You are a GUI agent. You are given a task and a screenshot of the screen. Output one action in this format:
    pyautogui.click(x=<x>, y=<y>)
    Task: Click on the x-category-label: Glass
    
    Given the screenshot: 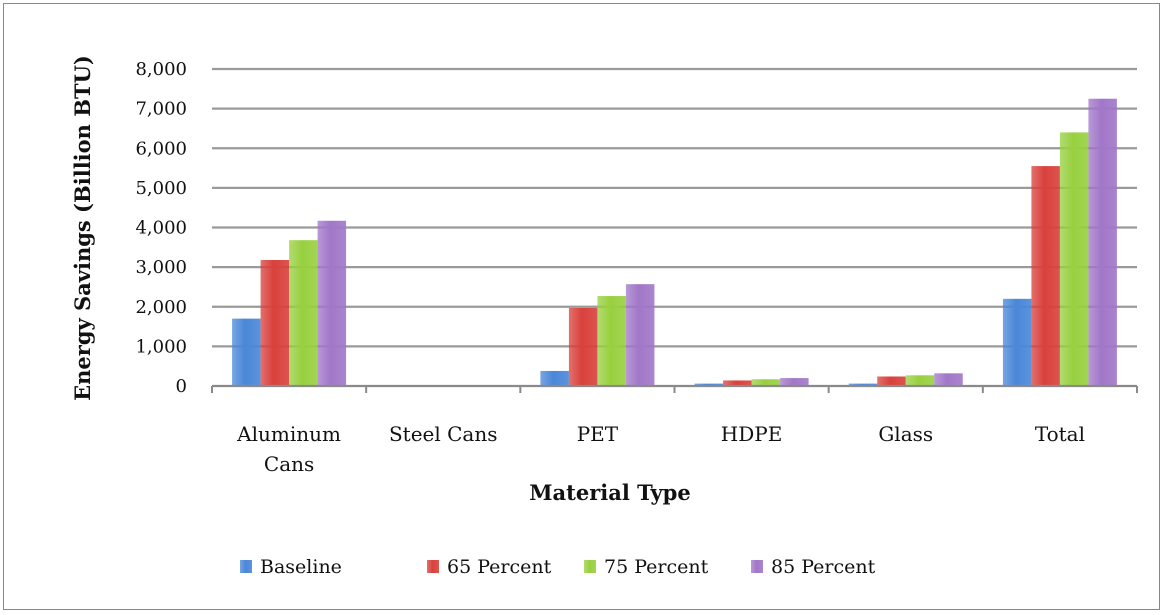 What is the action you would take?
    pyautogui.click(x=905, y=434)
    